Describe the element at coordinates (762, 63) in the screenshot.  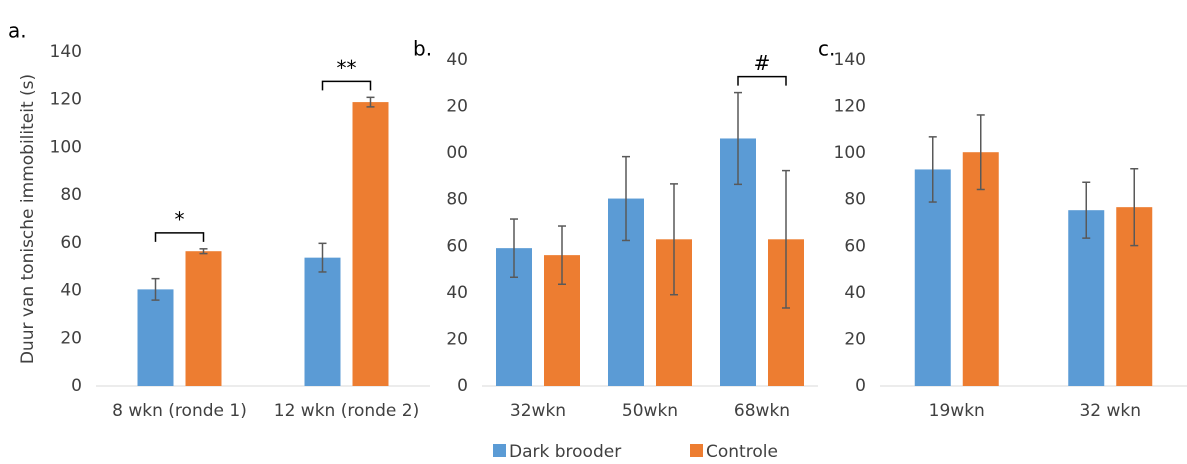
I see `significance-label: #` at that location.